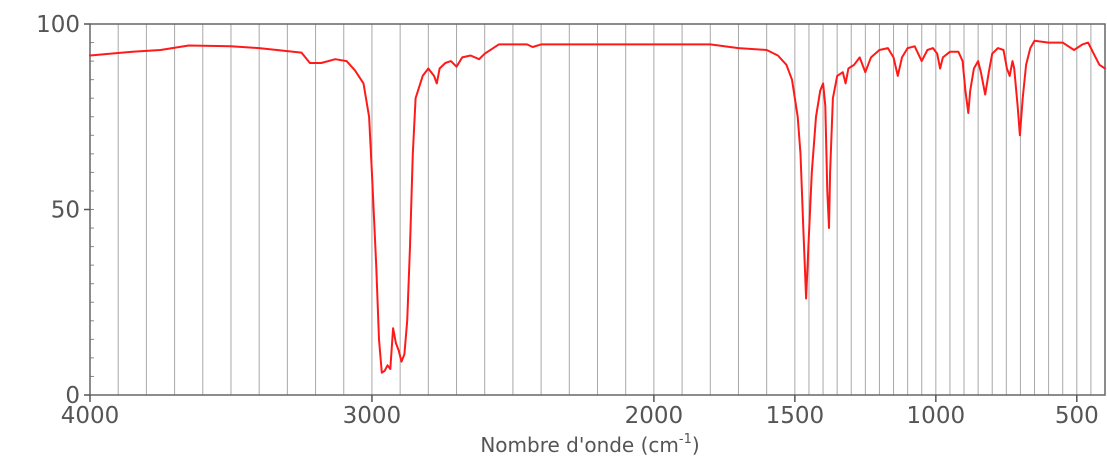 This screenshot has width=1107, height=461. I want to click on x-axis-label: Nombre d'onde (cm-1), so click(589, 444).